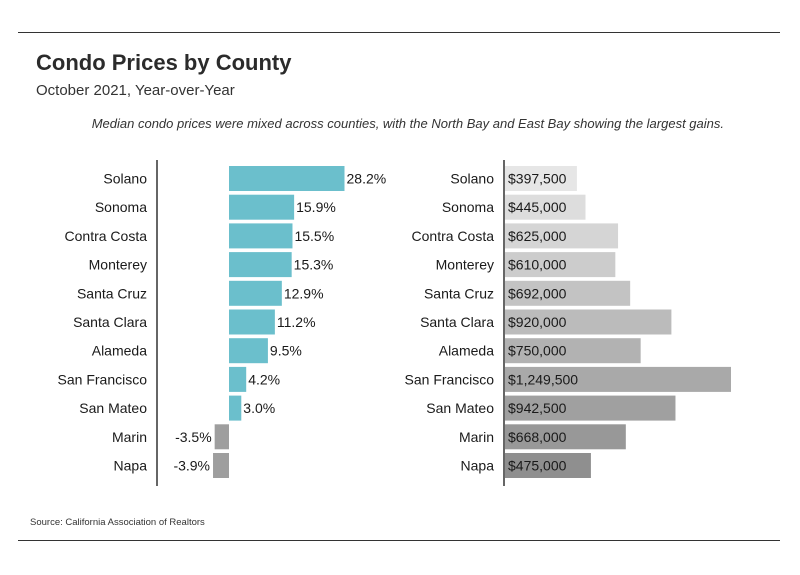 The width and height of the screenshot is (800, 575). What do you see at coordinates (221, 437) in the screenshot?
I see `pct-bar-marin` at bounding box center [221, 437].